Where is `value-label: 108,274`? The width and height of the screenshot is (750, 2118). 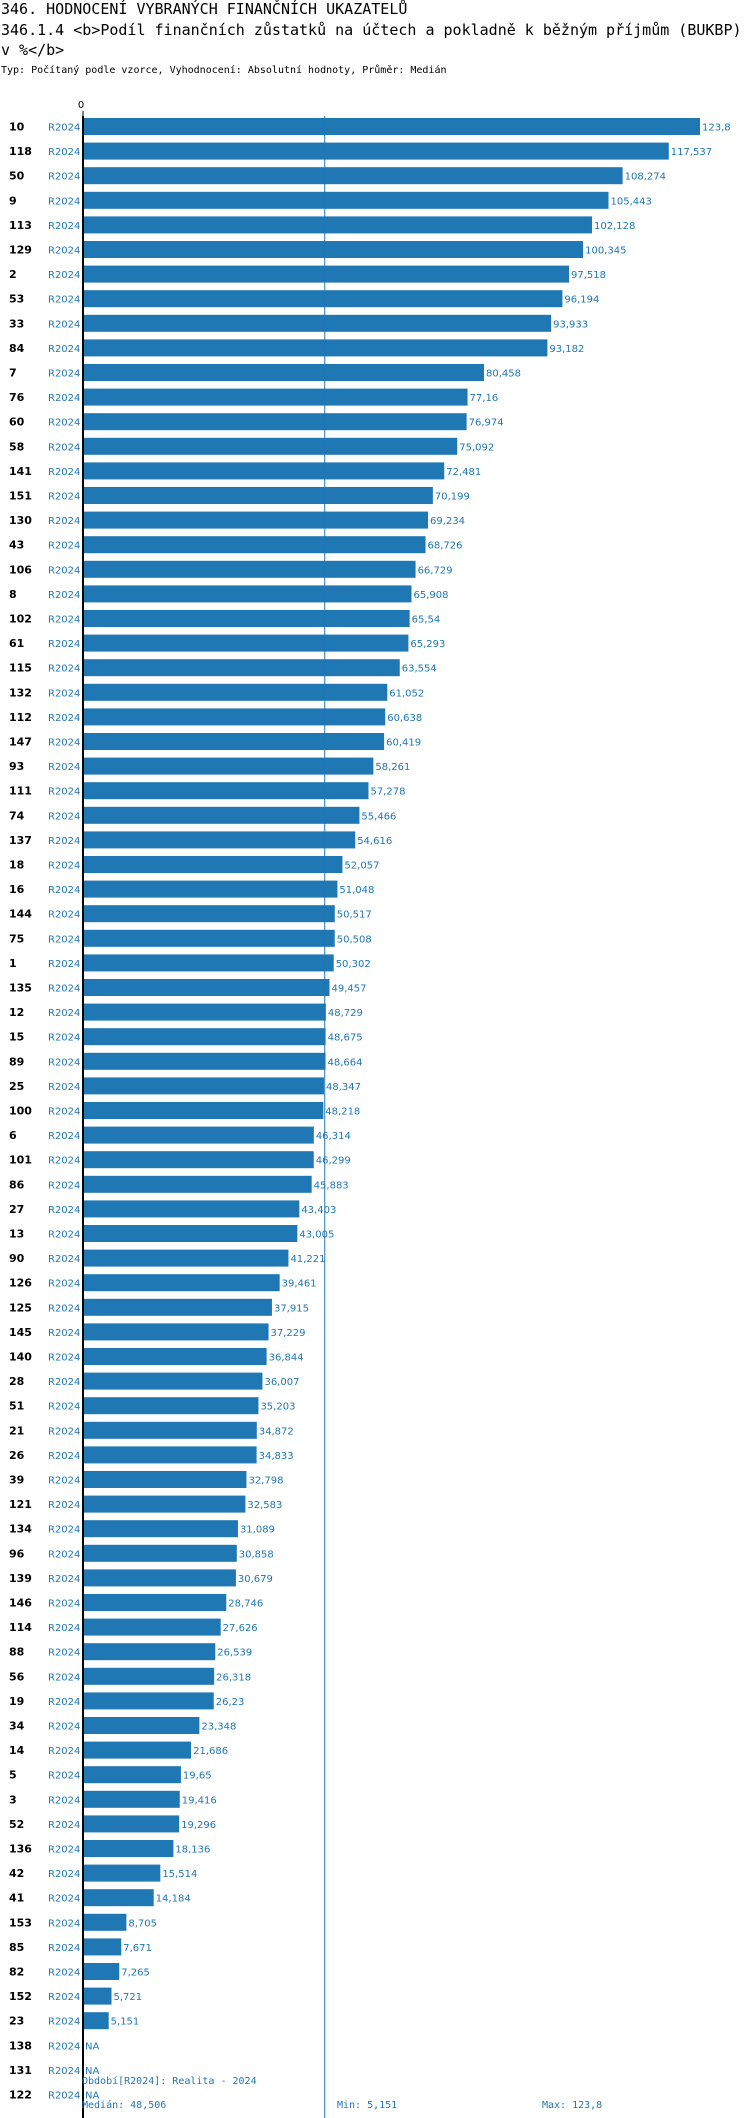 value-label: 108,274 is located at coordinates (645, 177).